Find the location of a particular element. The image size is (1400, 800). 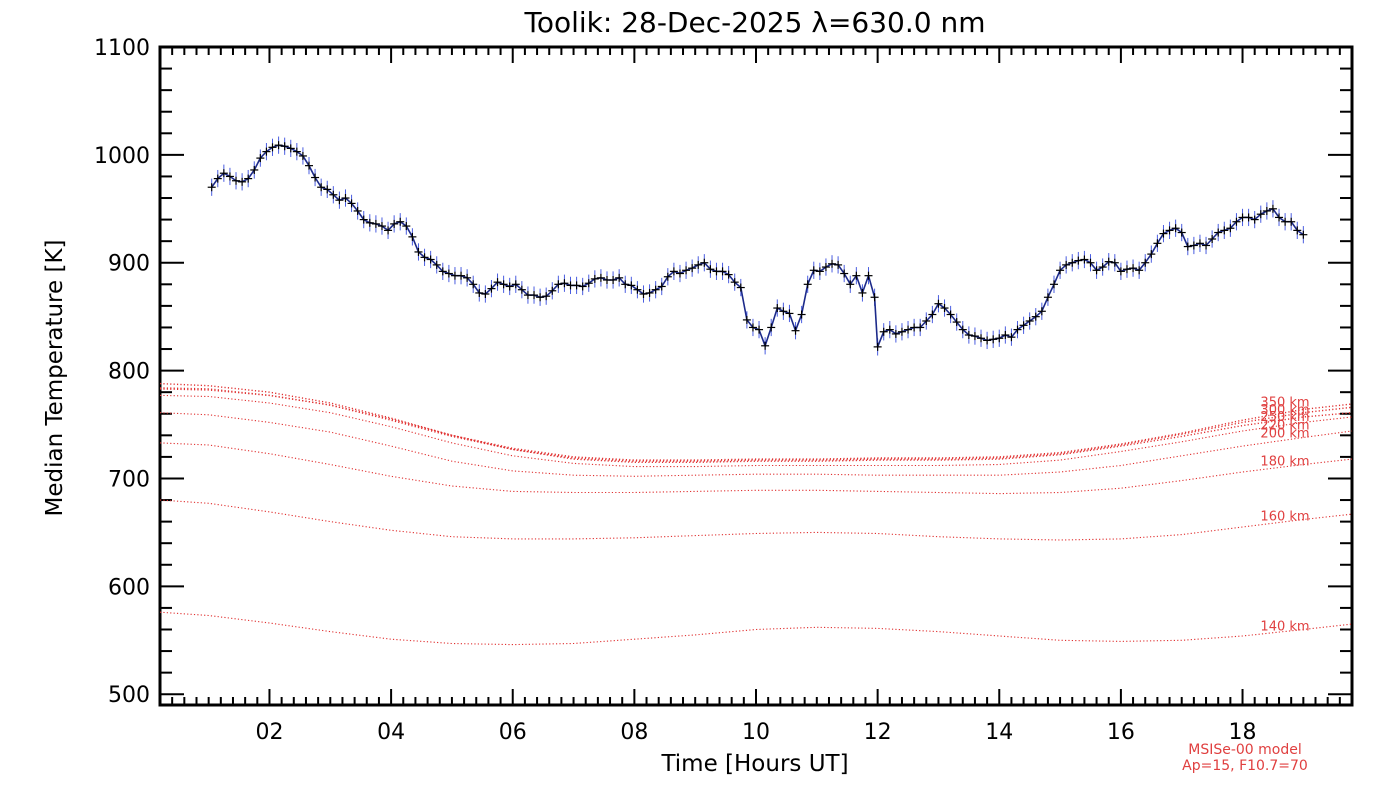

model-note-line-1: MSISe-00 model is located at coordinates (1245, 750).